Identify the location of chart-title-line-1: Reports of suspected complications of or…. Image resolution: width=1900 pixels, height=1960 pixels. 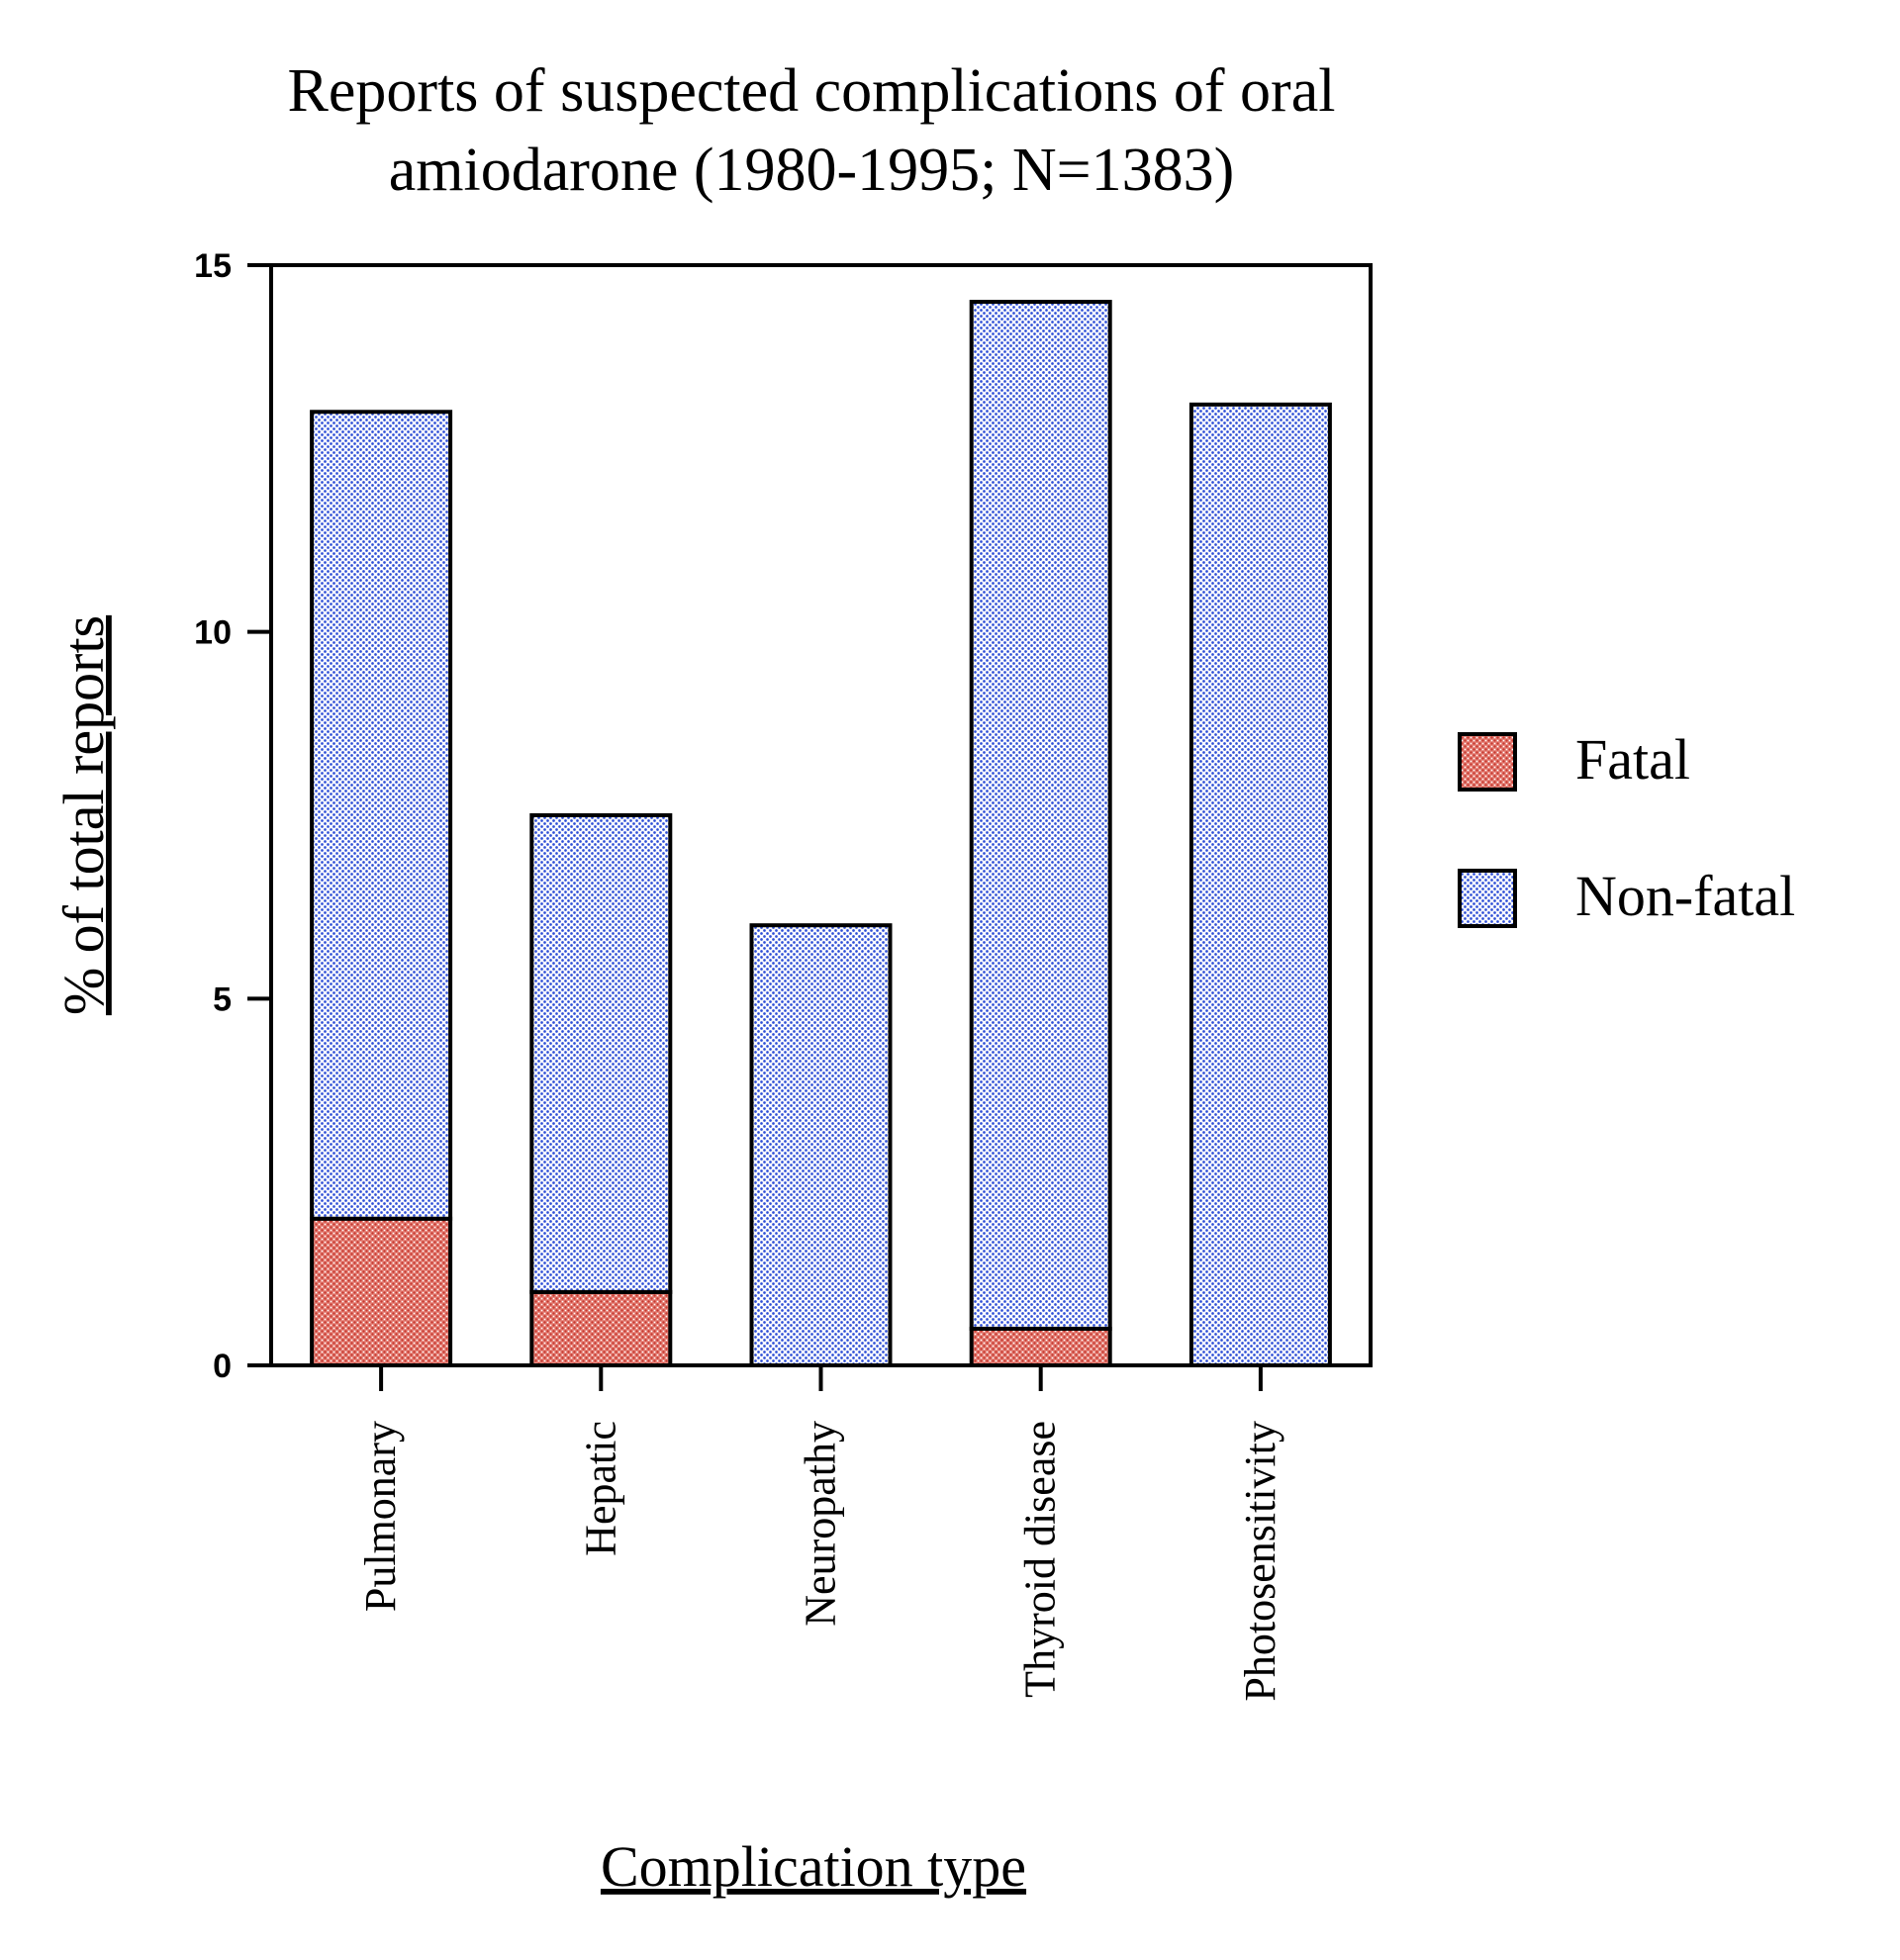
(812, 91).